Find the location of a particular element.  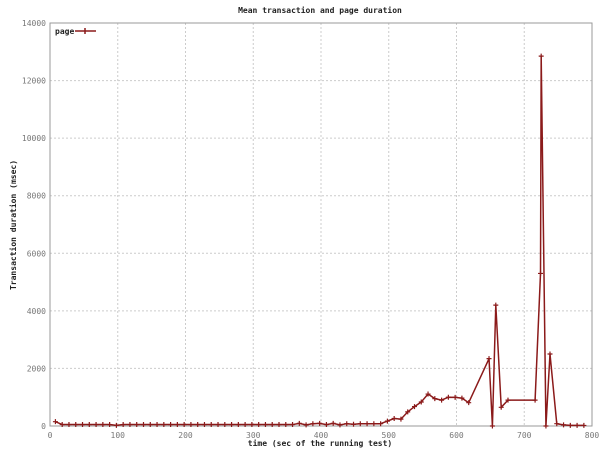

x-tick-label: 700 is located at coordinates (524, 435).